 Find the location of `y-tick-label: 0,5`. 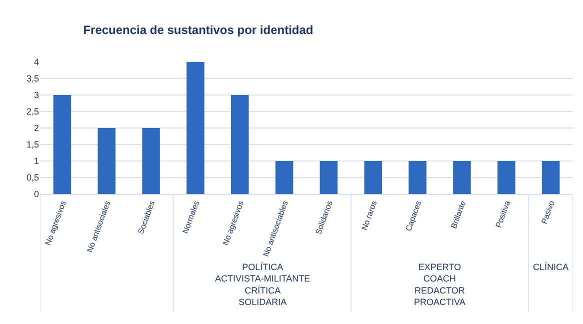

y-tick-label: 0,5 is located at coordinates (32, 177).